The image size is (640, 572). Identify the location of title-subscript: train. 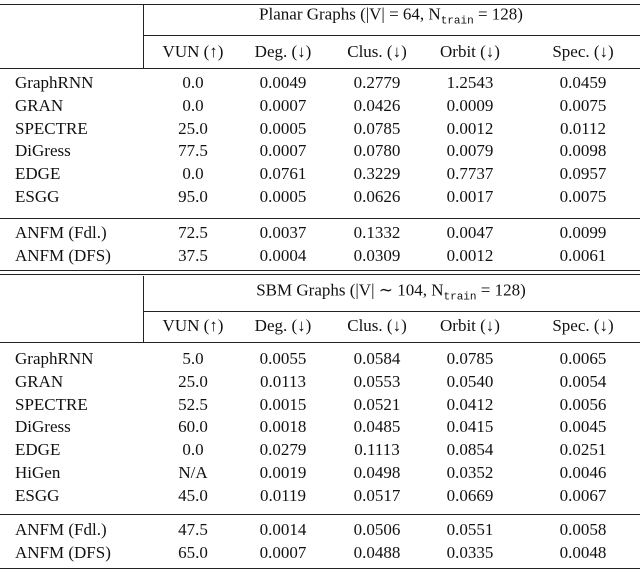
(457, 22).